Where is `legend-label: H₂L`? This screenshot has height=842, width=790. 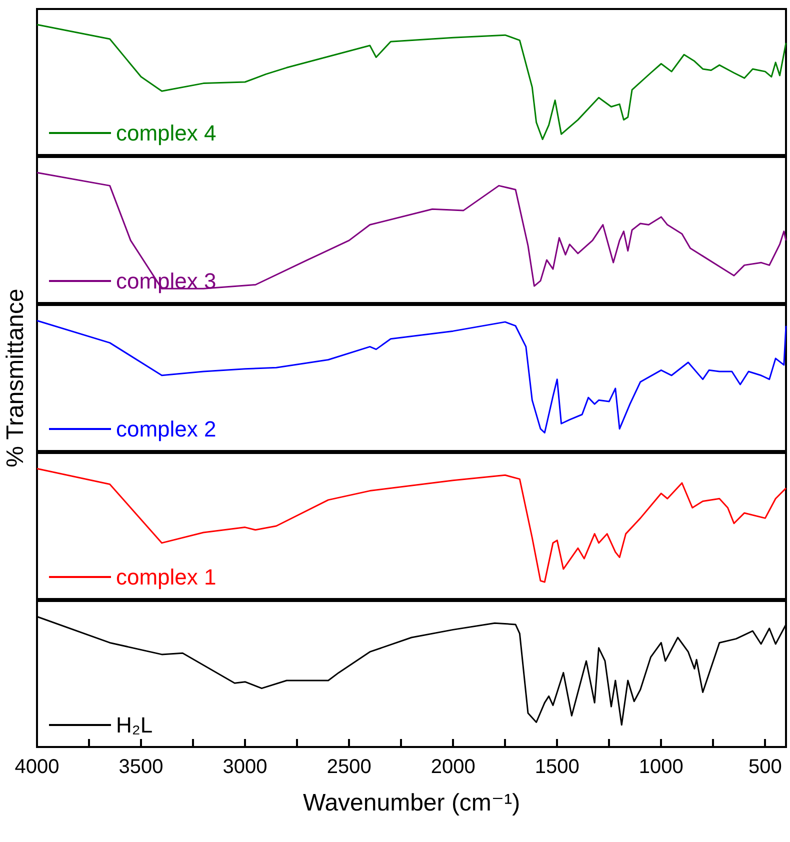 legend-label: H₂L is located at coordinates (134, 725).